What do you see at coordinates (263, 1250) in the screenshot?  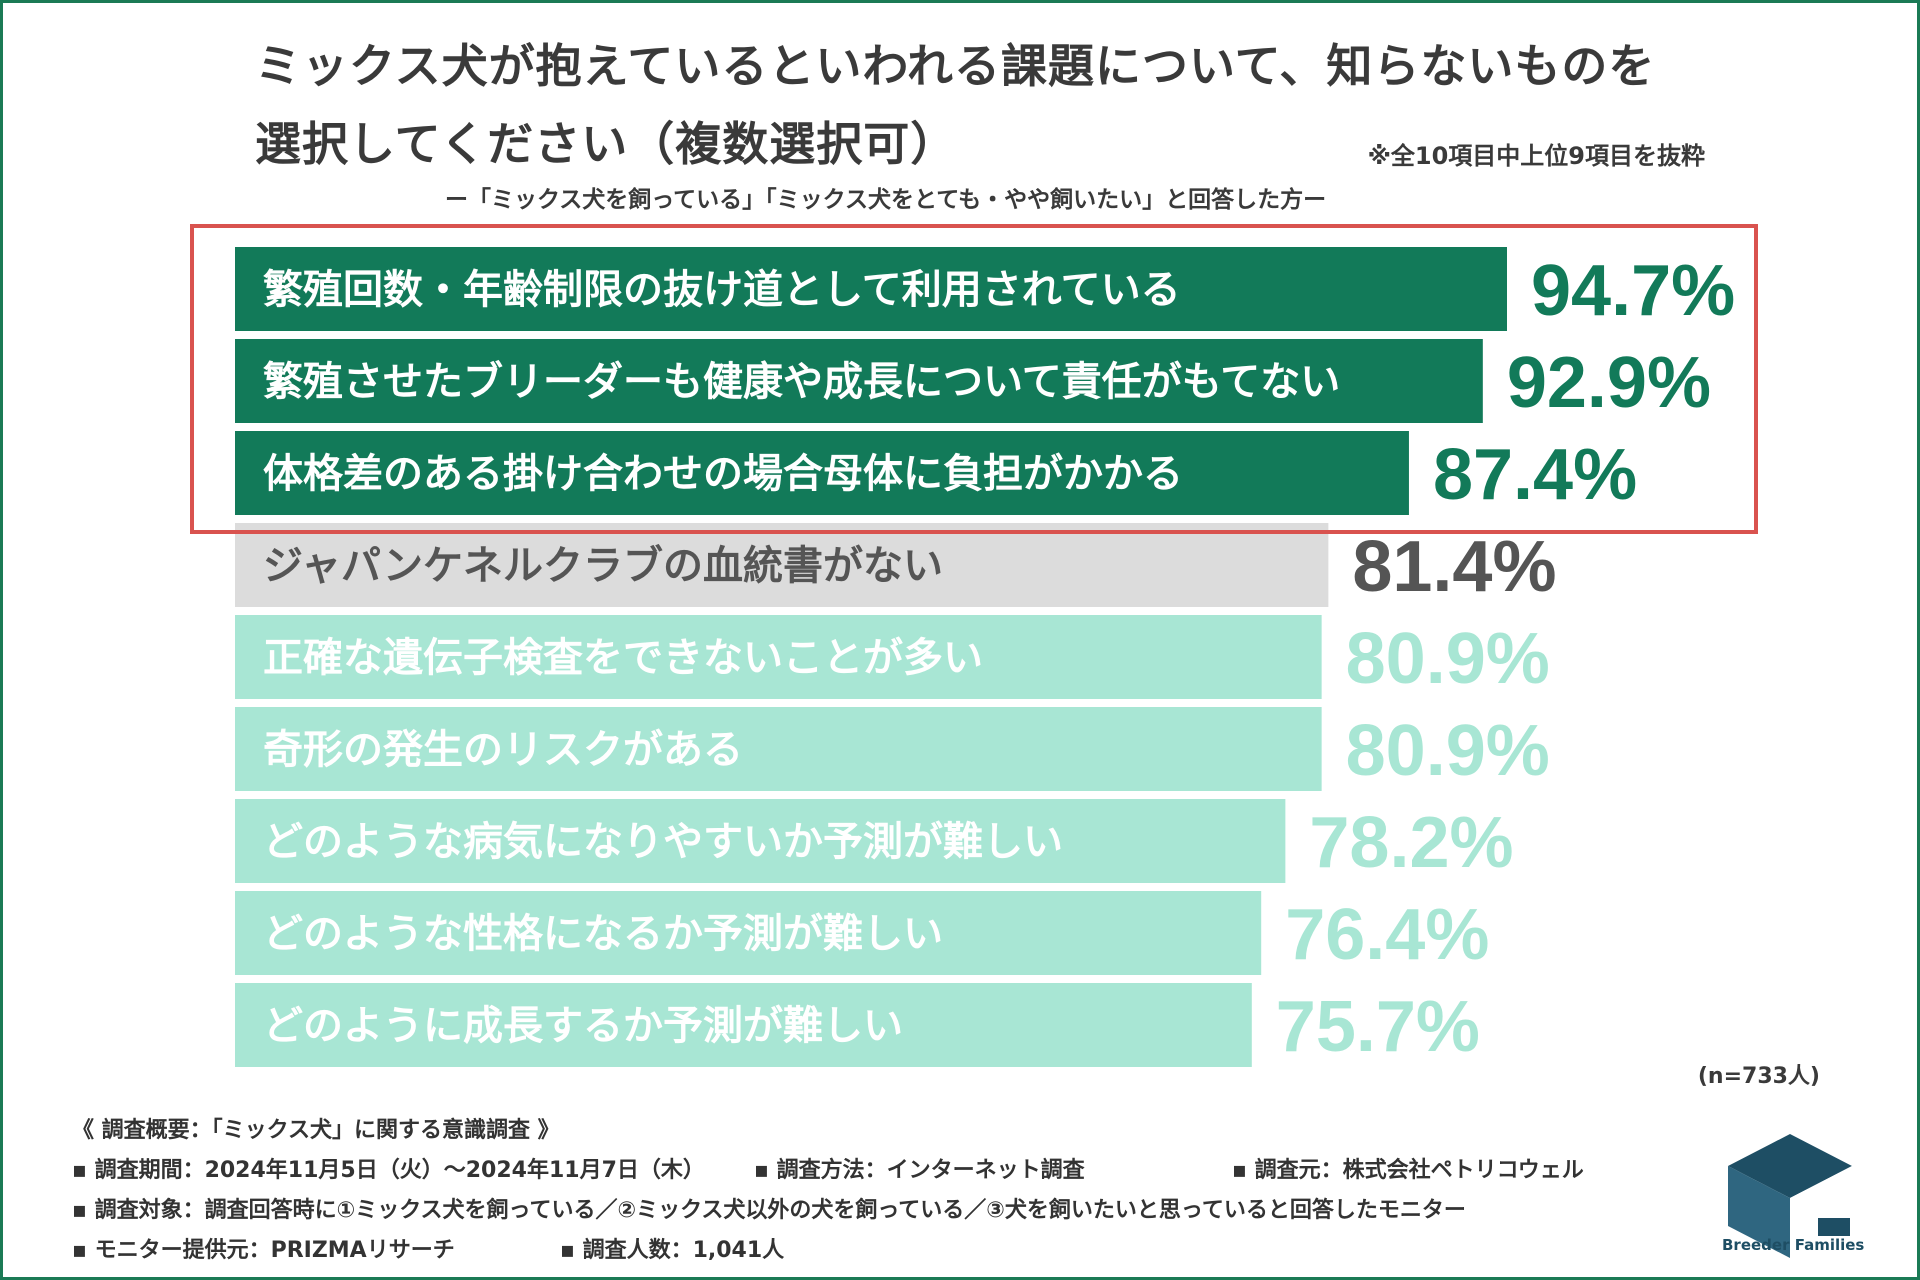 I see `survey-provider: ▪ モニター提供元：PRIZMAリサーチ` at bounding box center [263, 1250].